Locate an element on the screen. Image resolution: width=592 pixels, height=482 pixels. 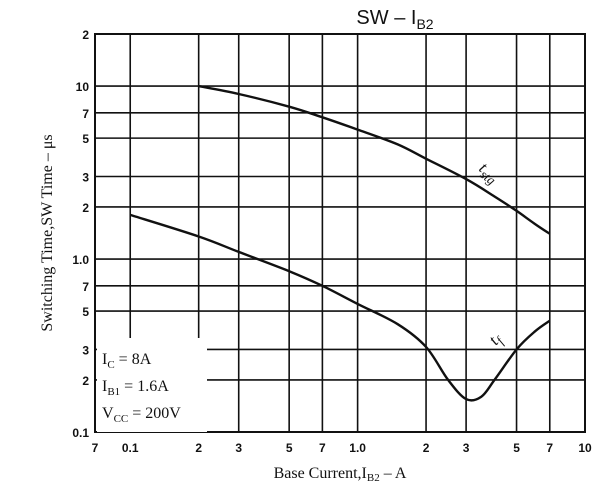
y-tick-label: 0.1 is located at coordinates (80, 433).